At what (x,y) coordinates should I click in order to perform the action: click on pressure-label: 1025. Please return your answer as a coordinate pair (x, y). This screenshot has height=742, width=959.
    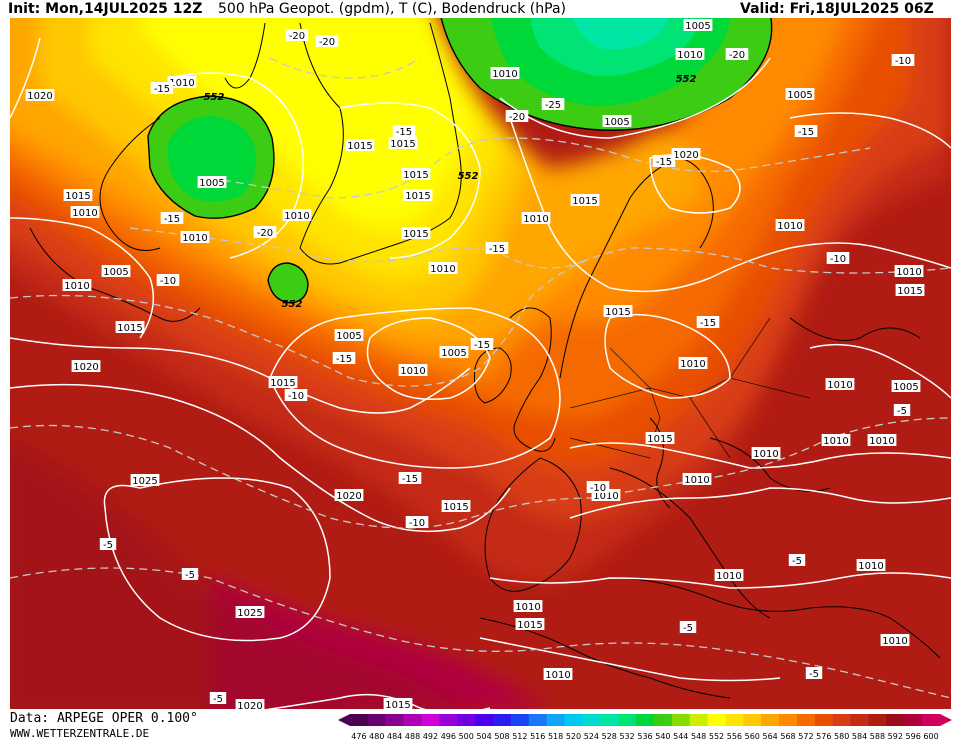
    Looking at the image, I should click on (144, 481).